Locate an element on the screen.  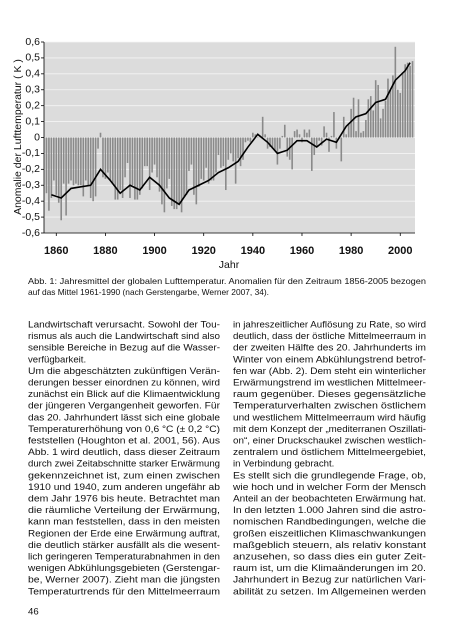
x-axis-label: Jahr is located at coordinates (229, 265).